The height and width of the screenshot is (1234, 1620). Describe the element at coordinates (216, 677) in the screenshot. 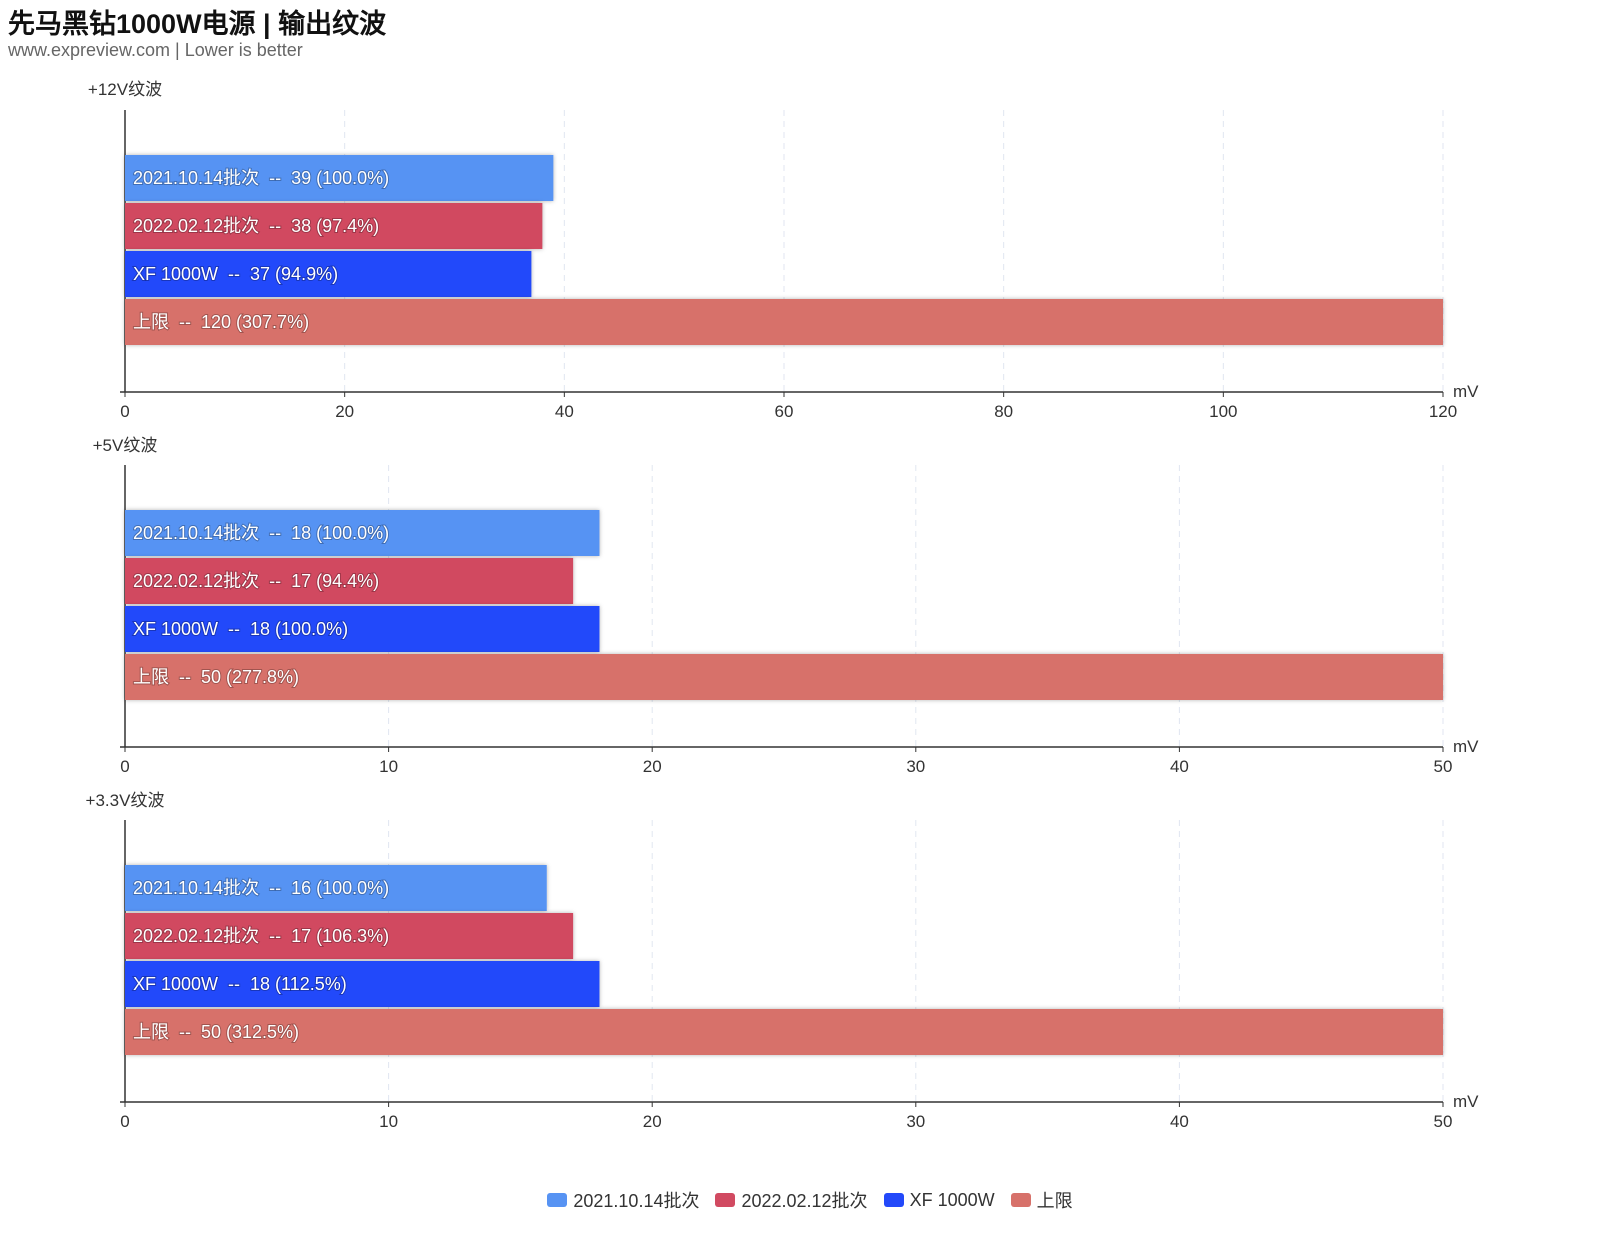

I see `bar-label: 上限 -- 50 (277.8%)` at that location.